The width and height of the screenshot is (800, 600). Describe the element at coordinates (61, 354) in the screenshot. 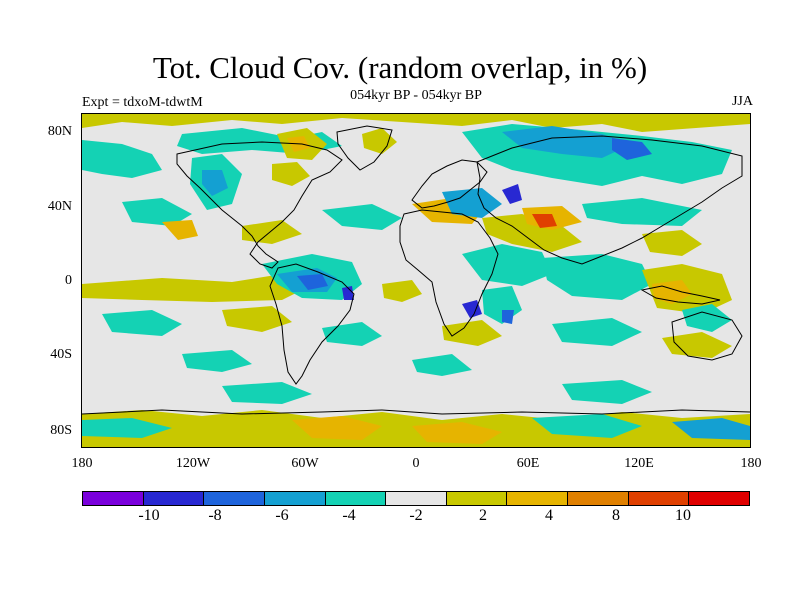

I see `y-tick-label: 40S` at that location.